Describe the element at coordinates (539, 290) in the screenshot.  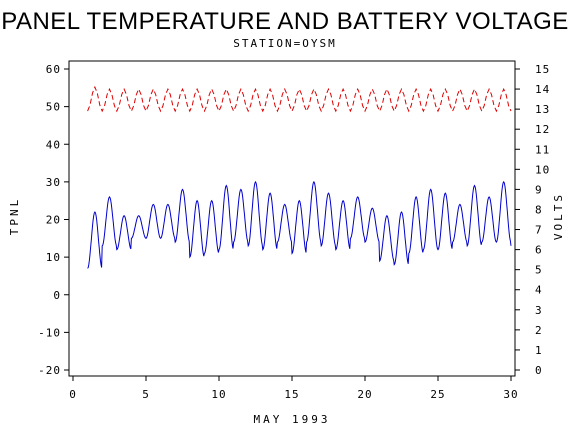
I see `right-tick-label: 4` at that location.